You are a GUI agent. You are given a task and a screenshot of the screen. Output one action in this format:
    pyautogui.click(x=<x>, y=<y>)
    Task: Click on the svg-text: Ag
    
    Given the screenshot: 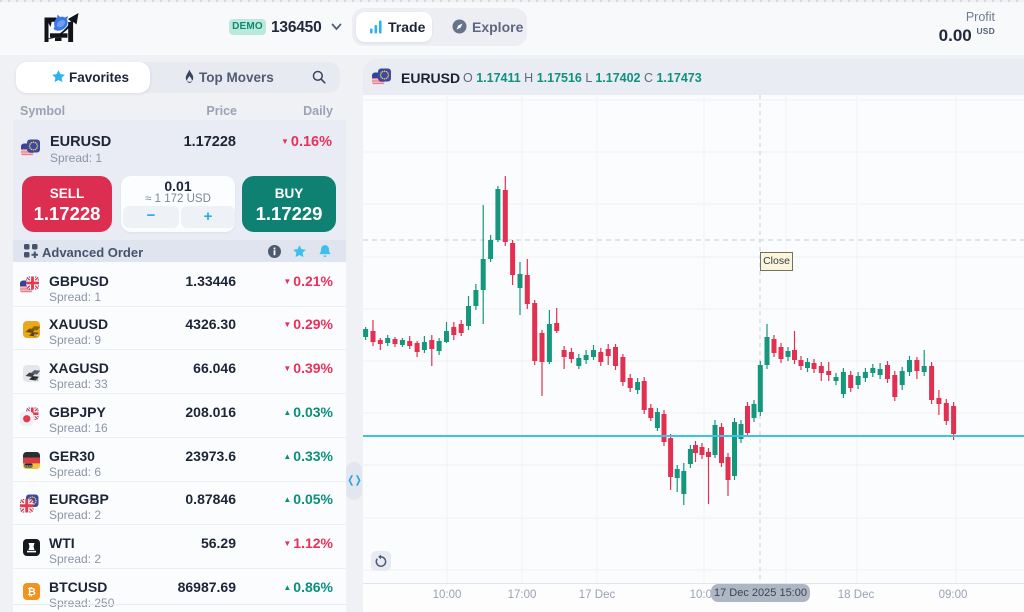 What is the action you would take?
    pyautogui.click(x=35, y=379)
    